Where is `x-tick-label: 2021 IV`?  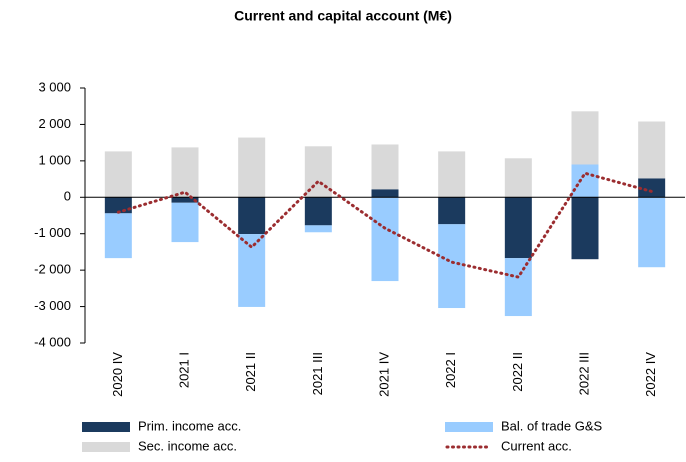
x-tick-label: 2021 IV is located at coordinates (383, 374).